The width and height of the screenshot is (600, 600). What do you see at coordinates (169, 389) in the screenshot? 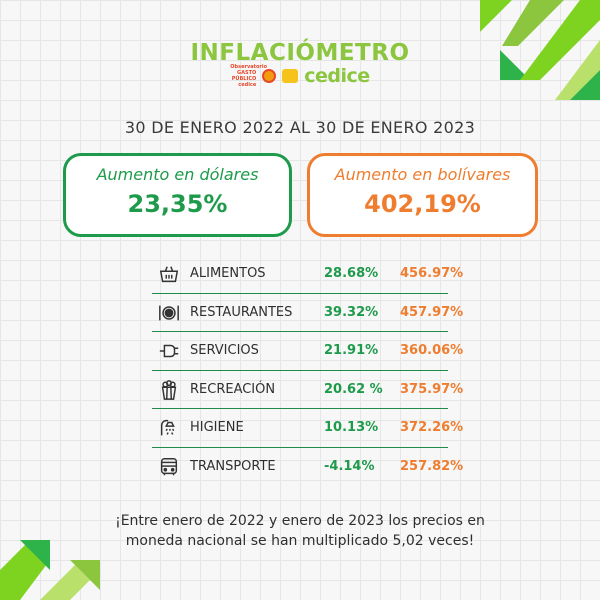
I see `popcorn-icon` at bounding box center [169, 389].